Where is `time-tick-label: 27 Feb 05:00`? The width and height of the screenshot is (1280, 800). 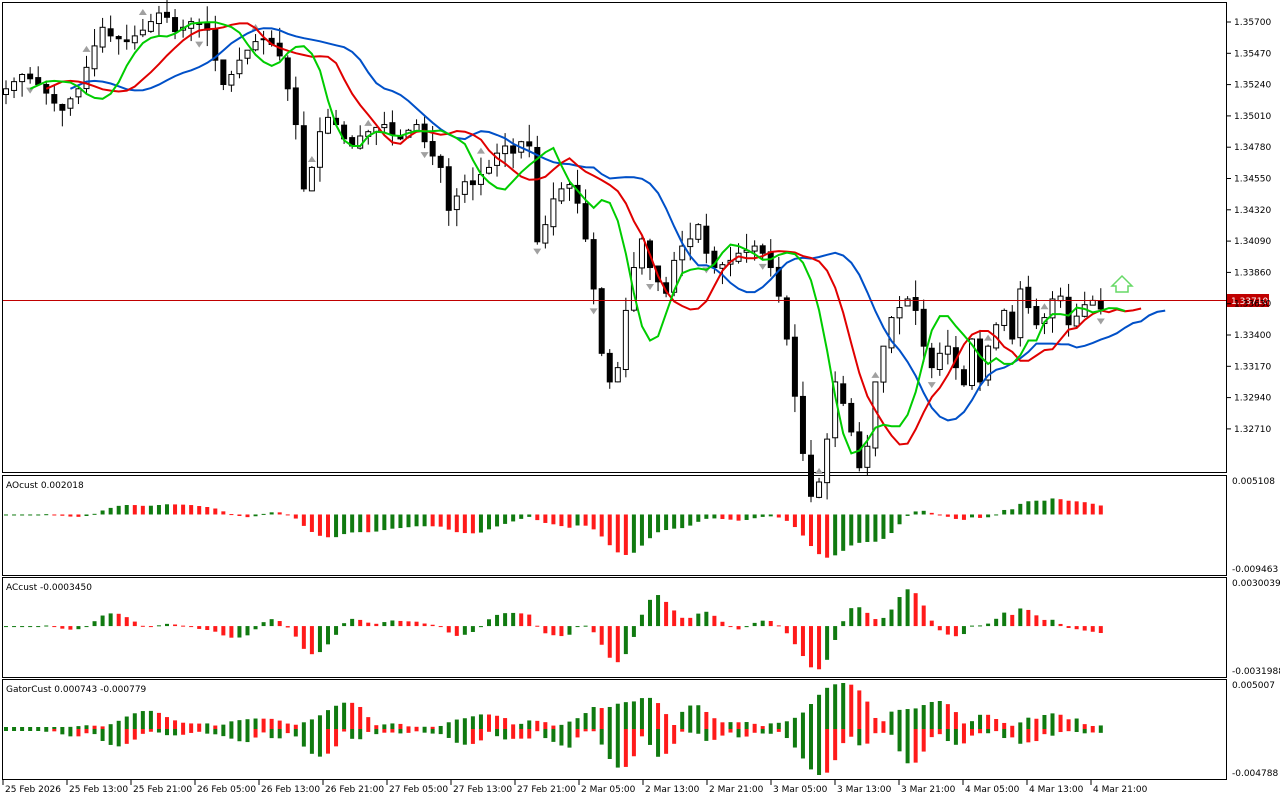 time-tick-label: 27 Feb 05:00 is located at coordinates (418, 790).